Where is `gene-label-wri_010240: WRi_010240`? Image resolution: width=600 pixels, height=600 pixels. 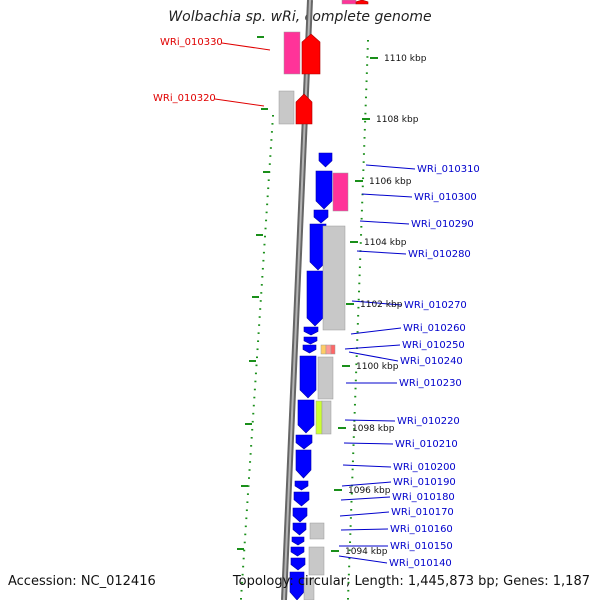
gene-label-wri_010240: WRi_010240 is located at coordinates (431, 361).